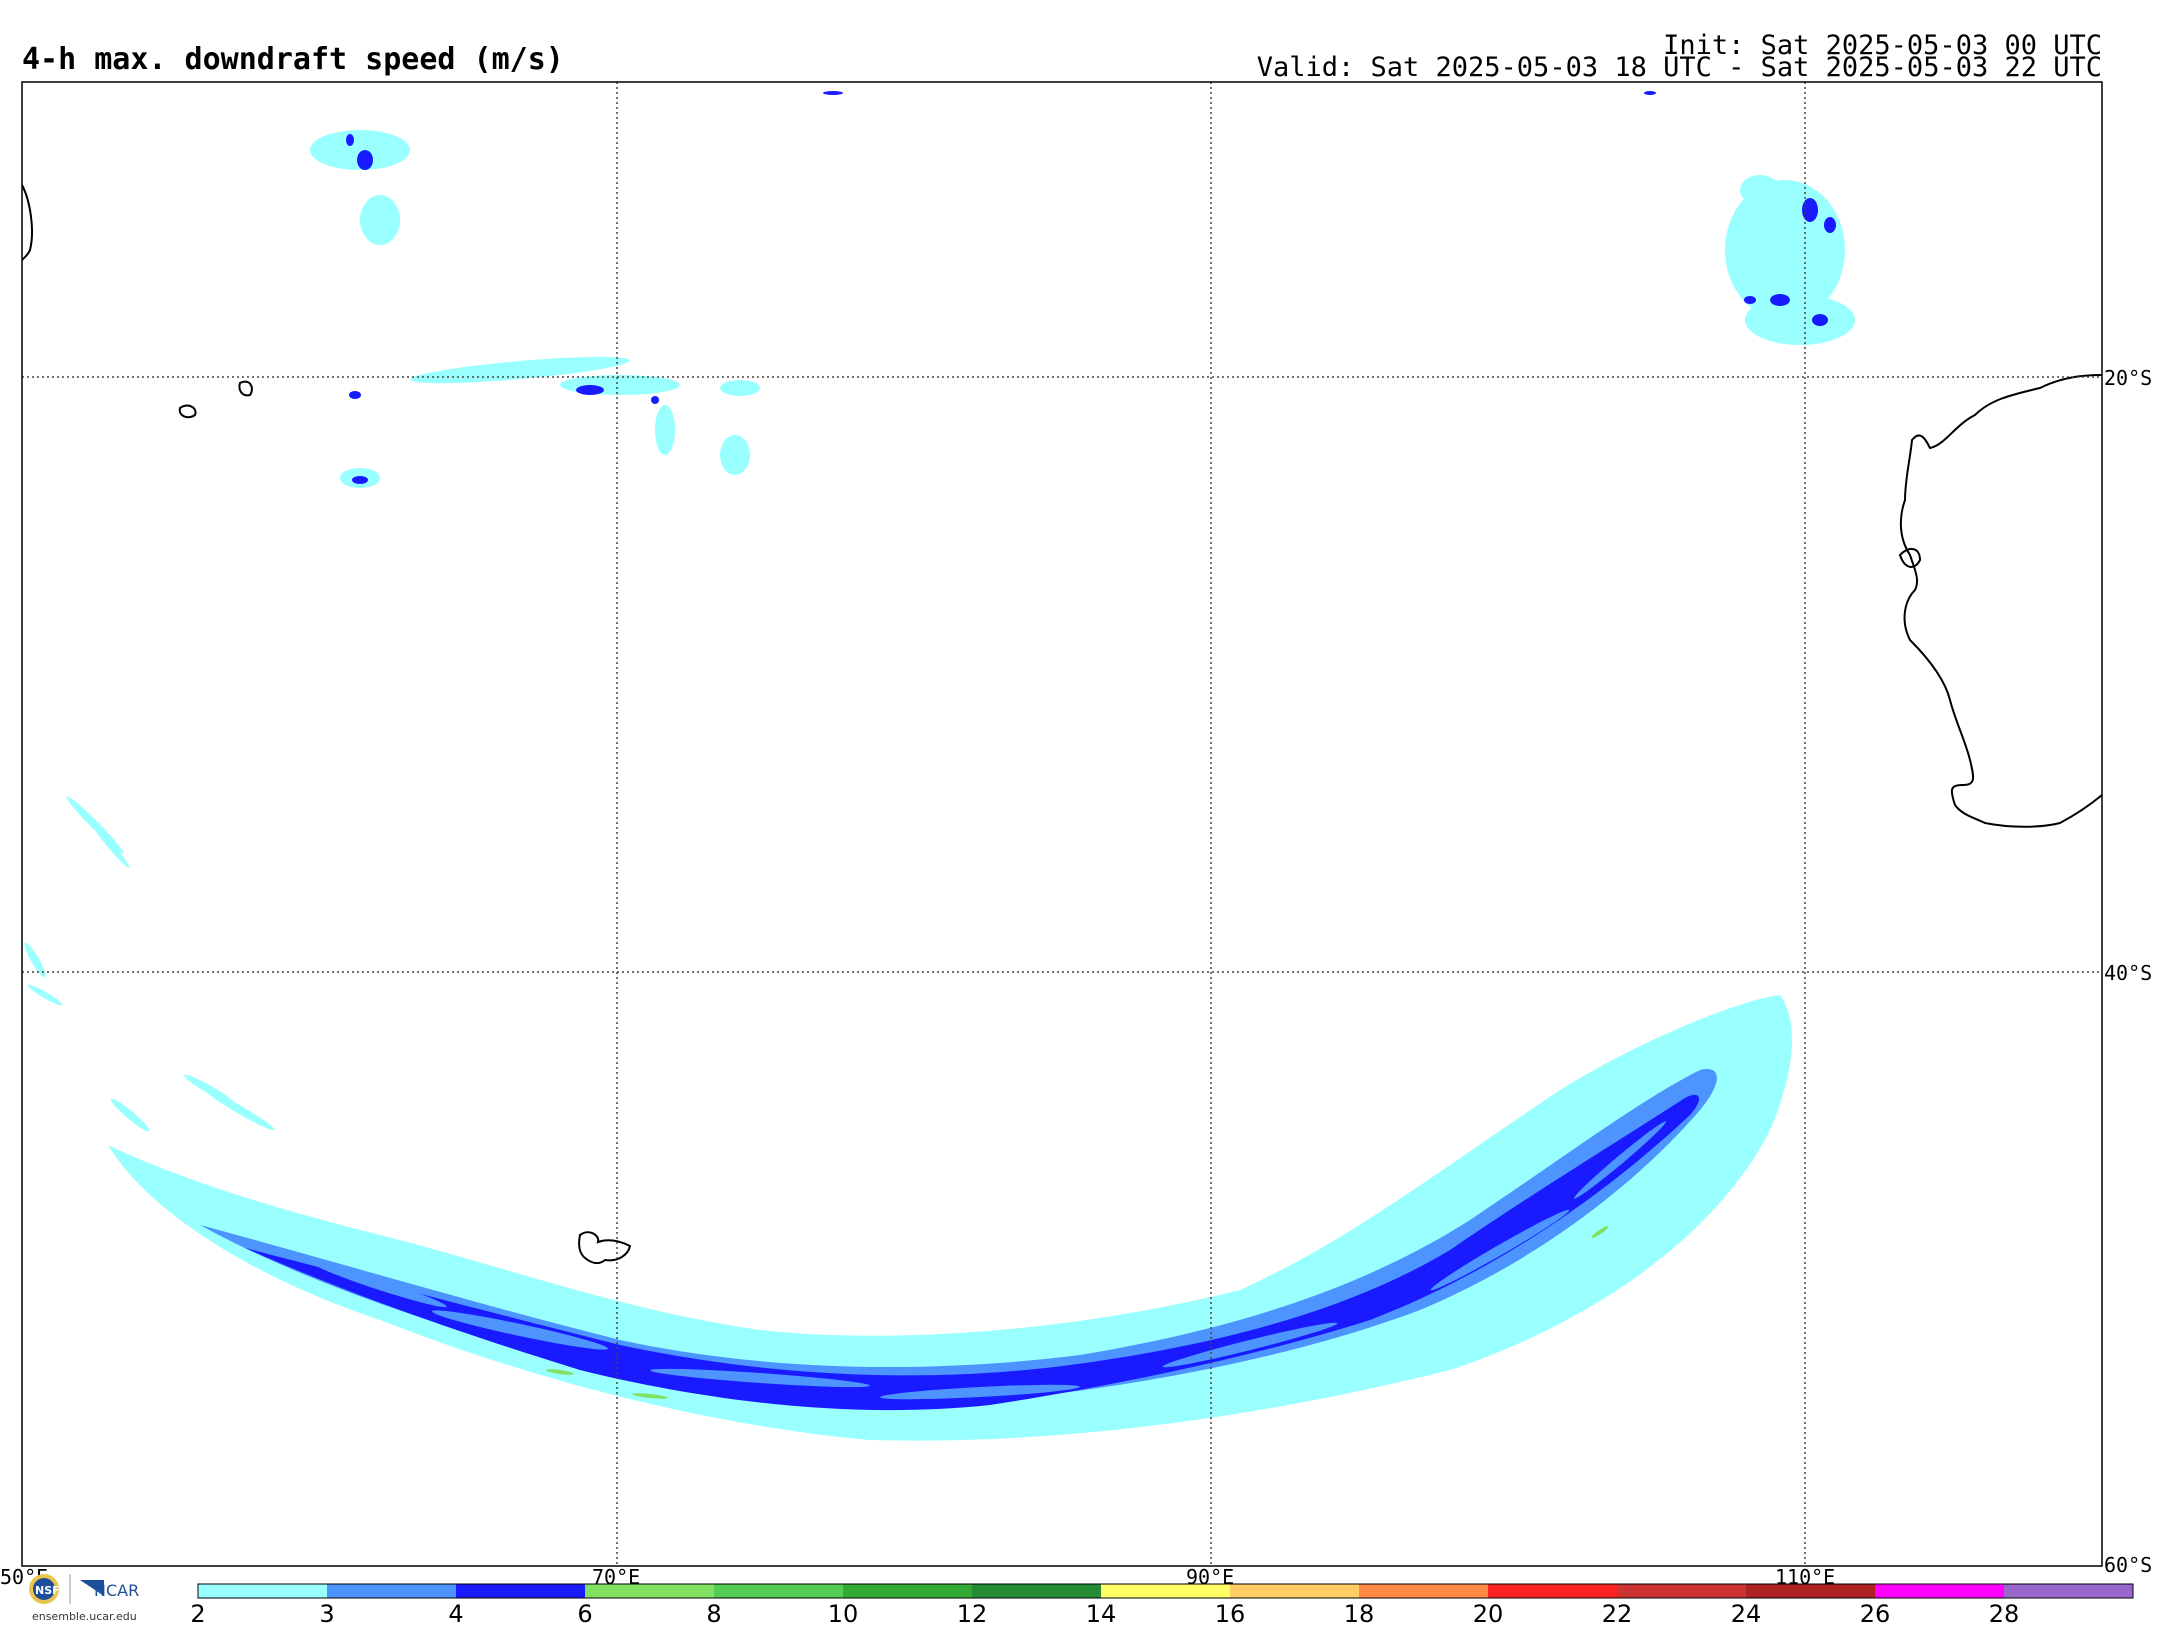 This screenshot has width=2160, height=1626. I want to click on colorbar-tick-label: 10, so click(843, 1613).